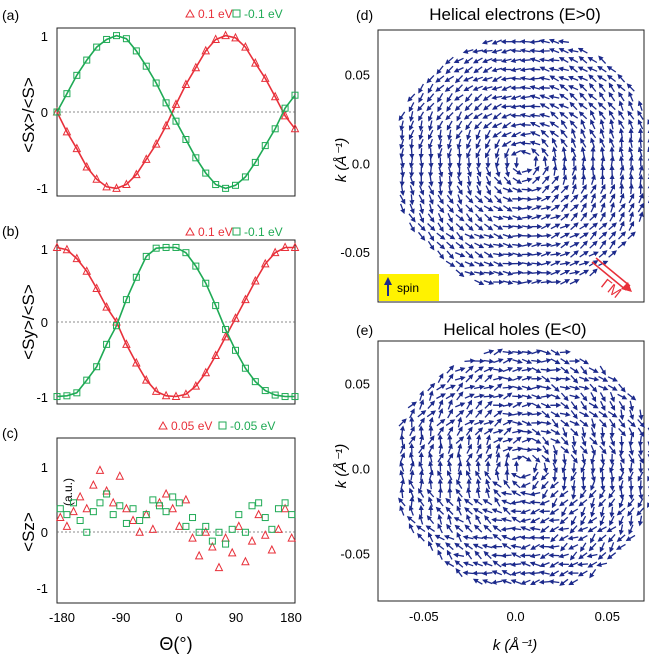 Image resolution: width=649 pixels, height=666 pixels. Describe the element at coordinates (42, 188) in the screenshot. I see `tick-a-m1: -1` at that location.